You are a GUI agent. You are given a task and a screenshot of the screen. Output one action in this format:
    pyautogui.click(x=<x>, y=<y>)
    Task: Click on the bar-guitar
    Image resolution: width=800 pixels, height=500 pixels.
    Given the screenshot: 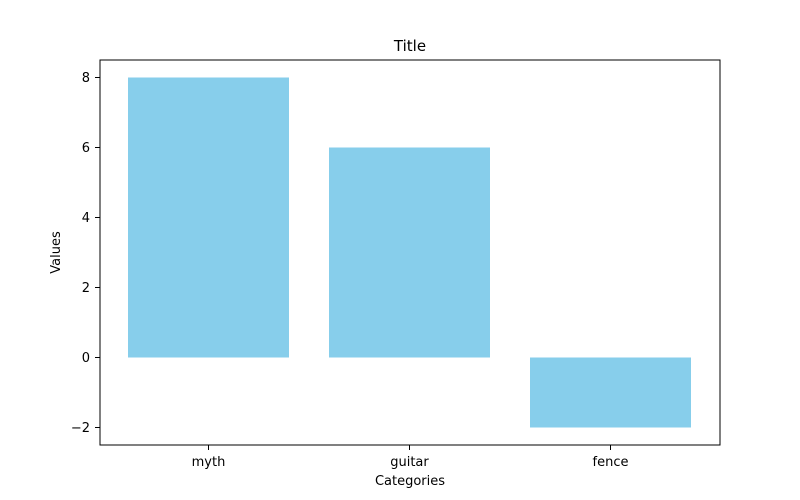 What is the action you would take?
    pyautogui.click(x=409, y=252)
    